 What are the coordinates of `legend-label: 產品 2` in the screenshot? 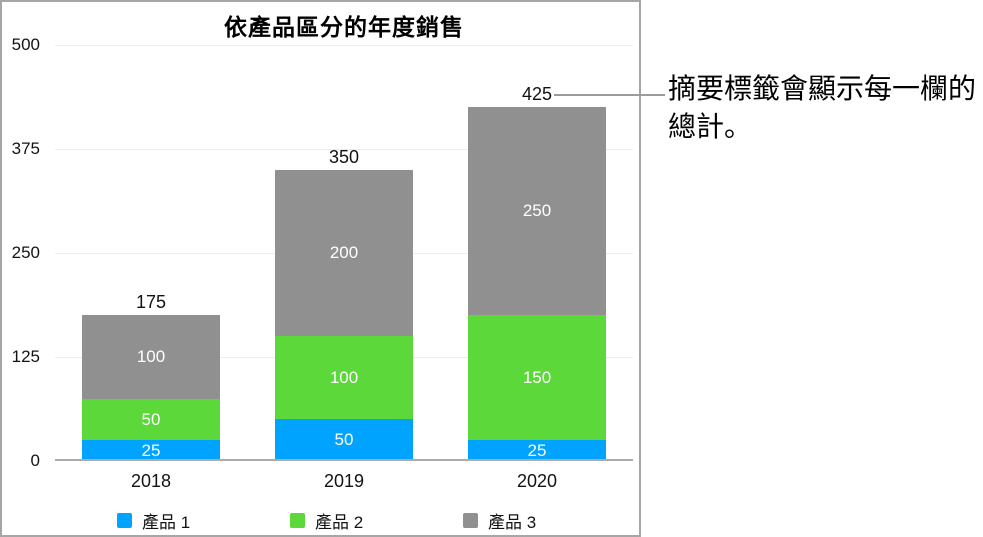 It's located at (339, 522).